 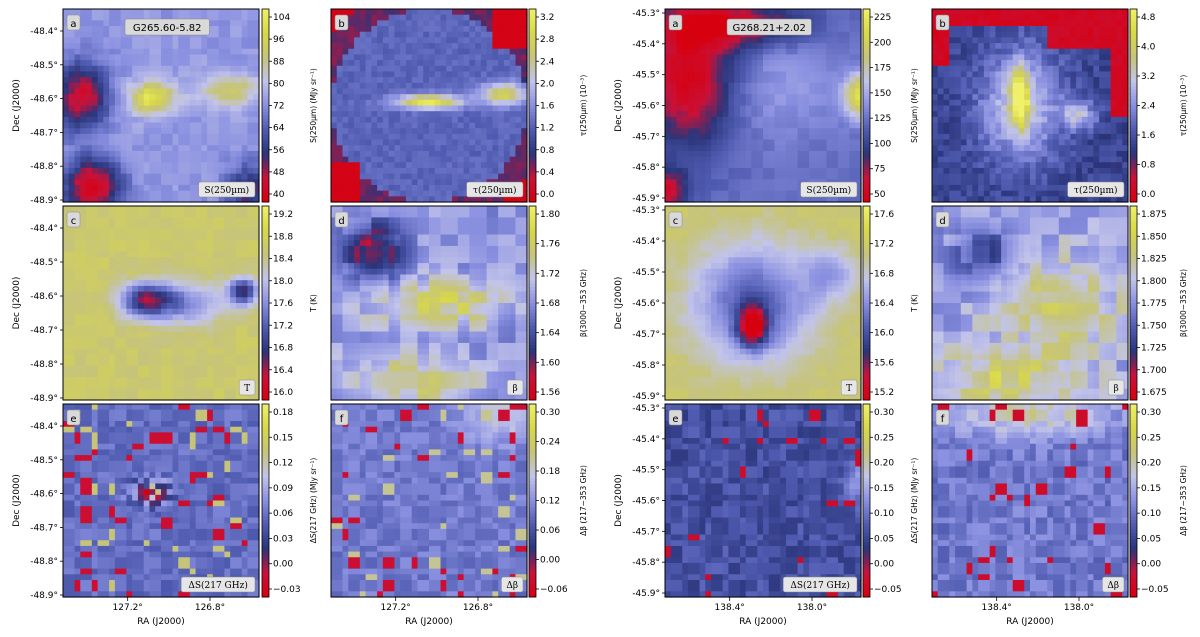 I want to click on panel-letter-box, so click(x=73, y=22).